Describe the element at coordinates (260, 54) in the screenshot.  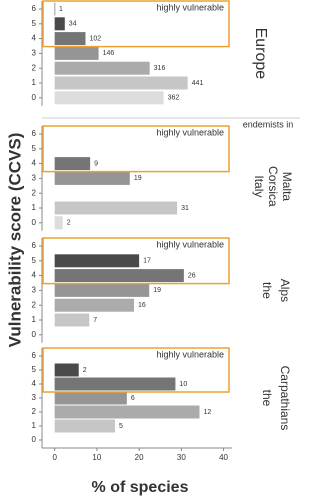
I see `strip-label: Europe` at that location.